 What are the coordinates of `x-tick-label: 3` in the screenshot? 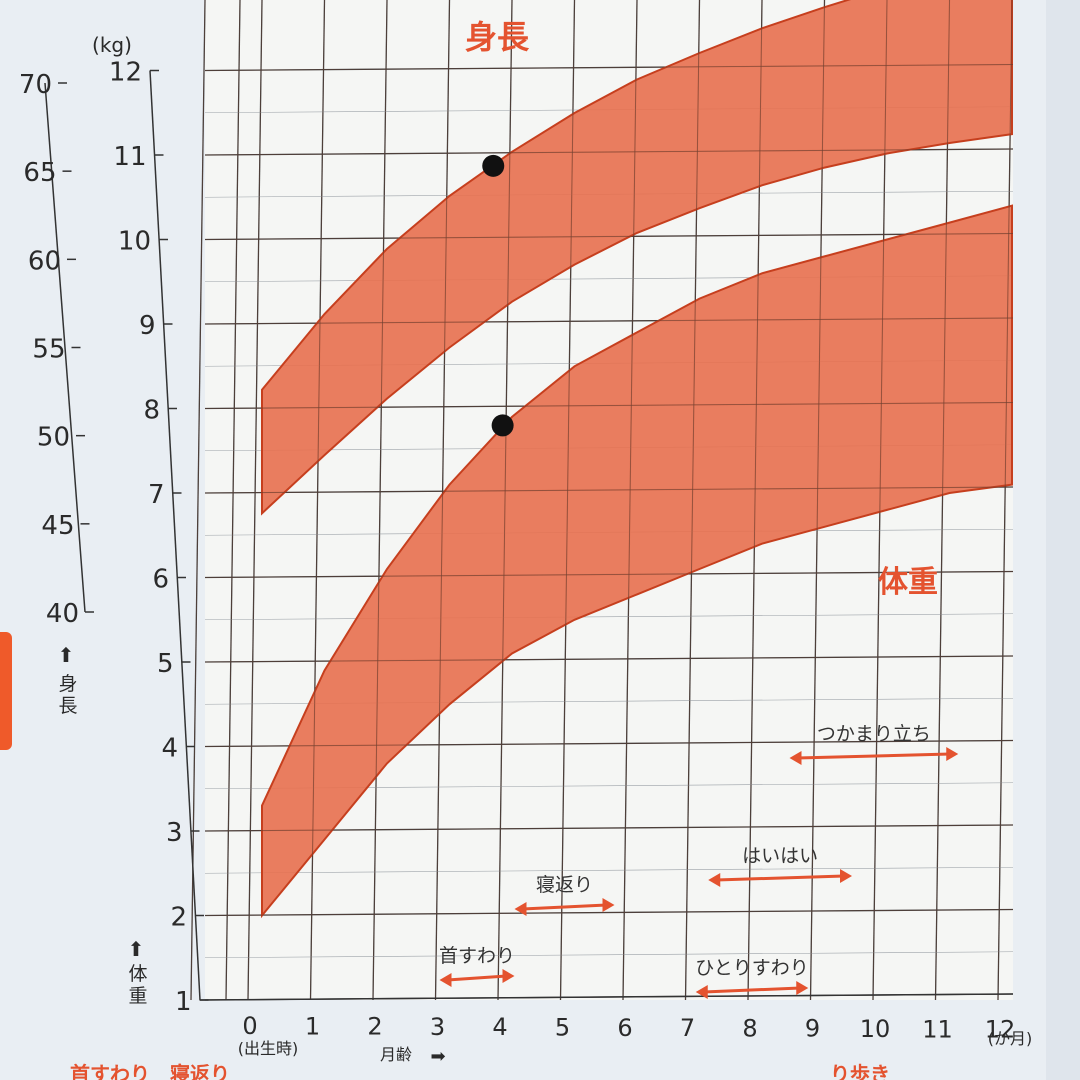 It's located at (437, 1027).